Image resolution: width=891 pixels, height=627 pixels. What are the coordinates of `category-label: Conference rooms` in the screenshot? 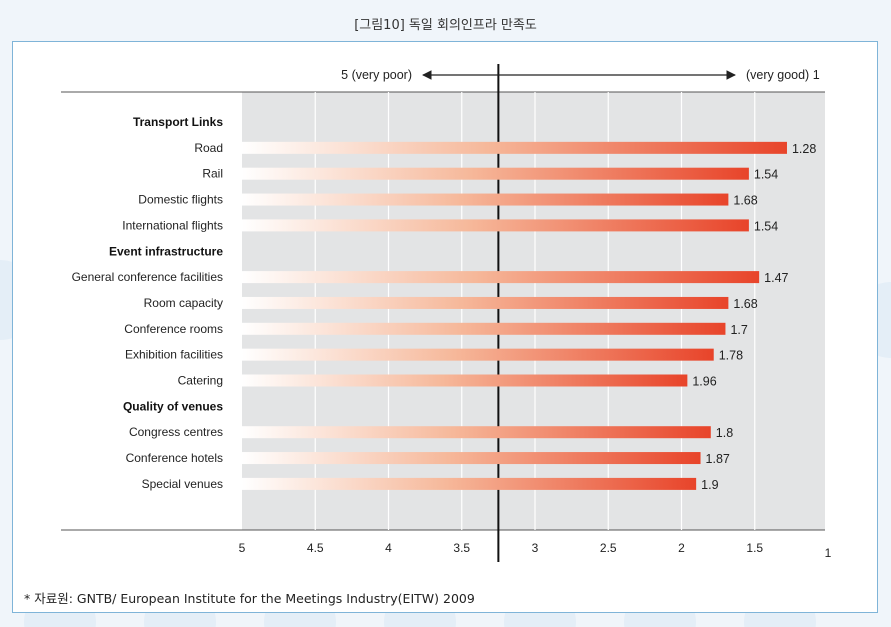 It's located at (173, 329).